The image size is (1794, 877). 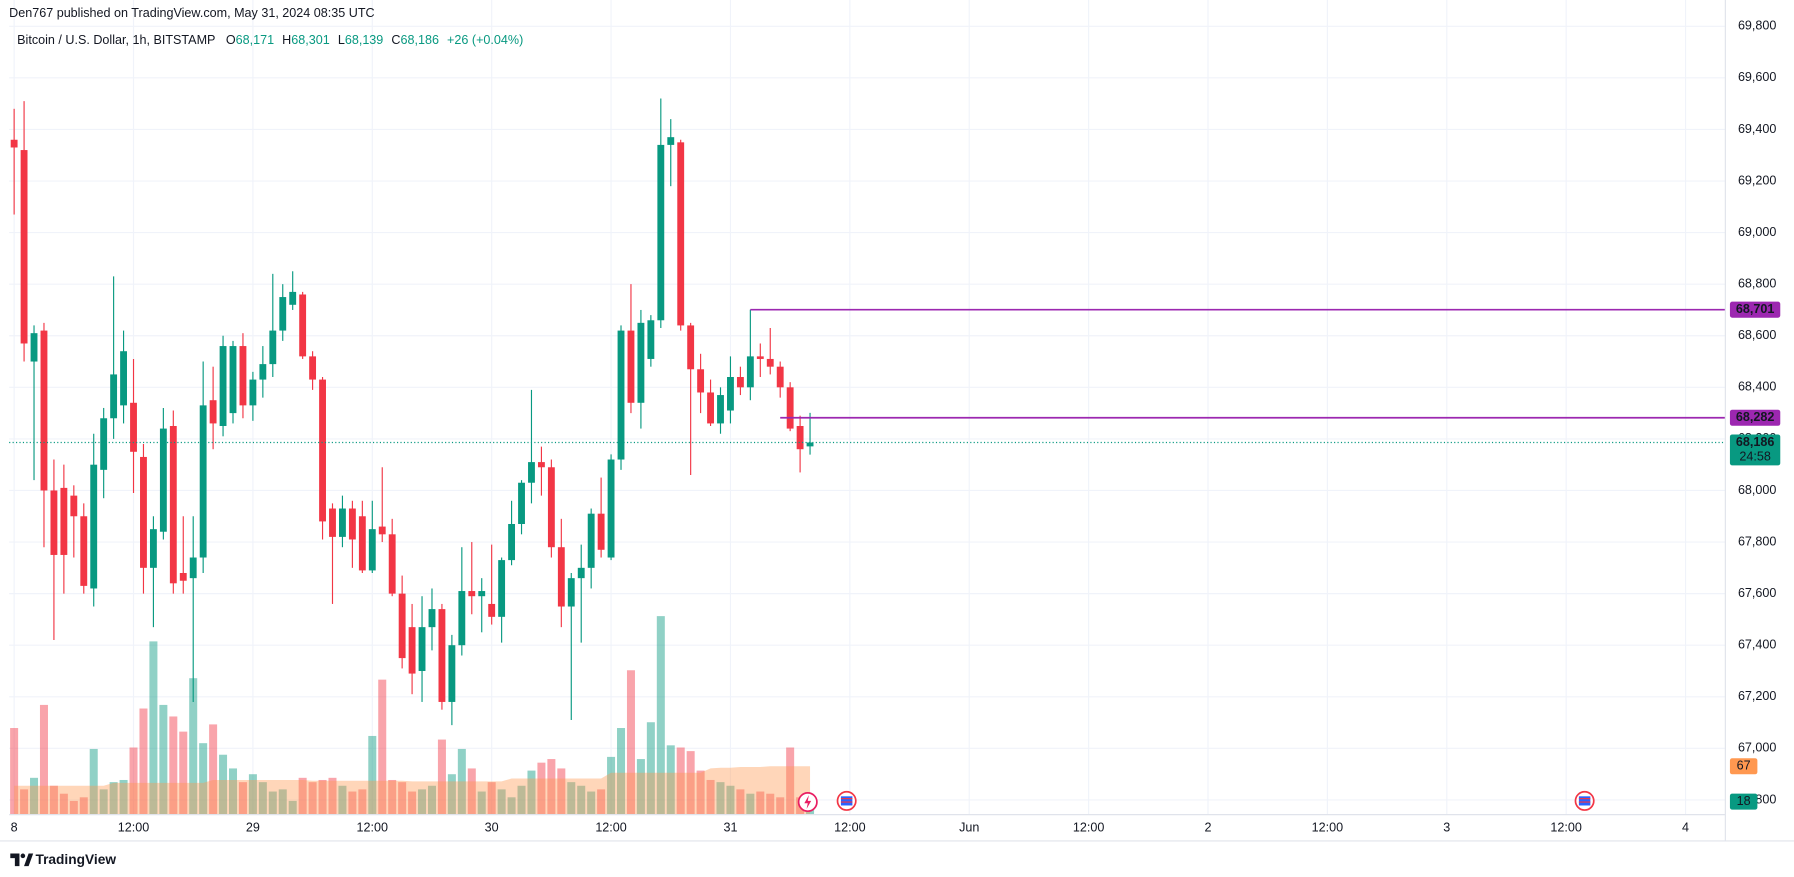 I want to click on y-tick-label: 68,400, so click(x=1757, y=387).